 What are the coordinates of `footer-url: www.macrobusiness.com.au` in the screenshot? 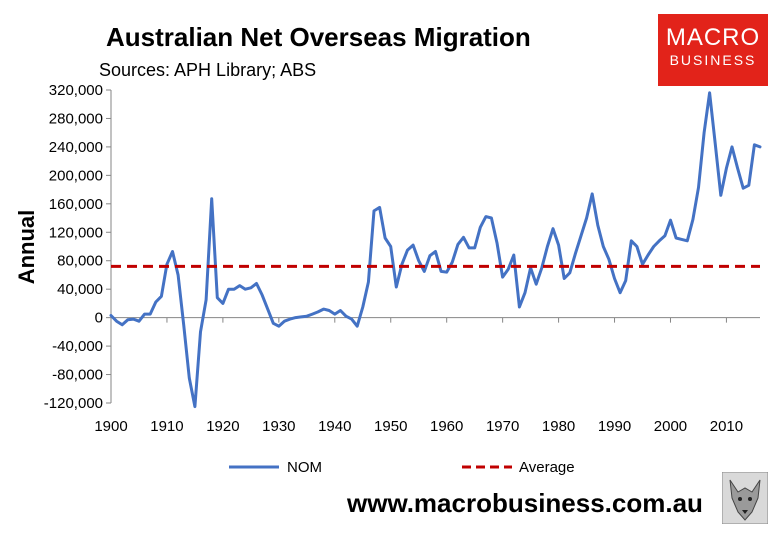 It's located at (525, 503).